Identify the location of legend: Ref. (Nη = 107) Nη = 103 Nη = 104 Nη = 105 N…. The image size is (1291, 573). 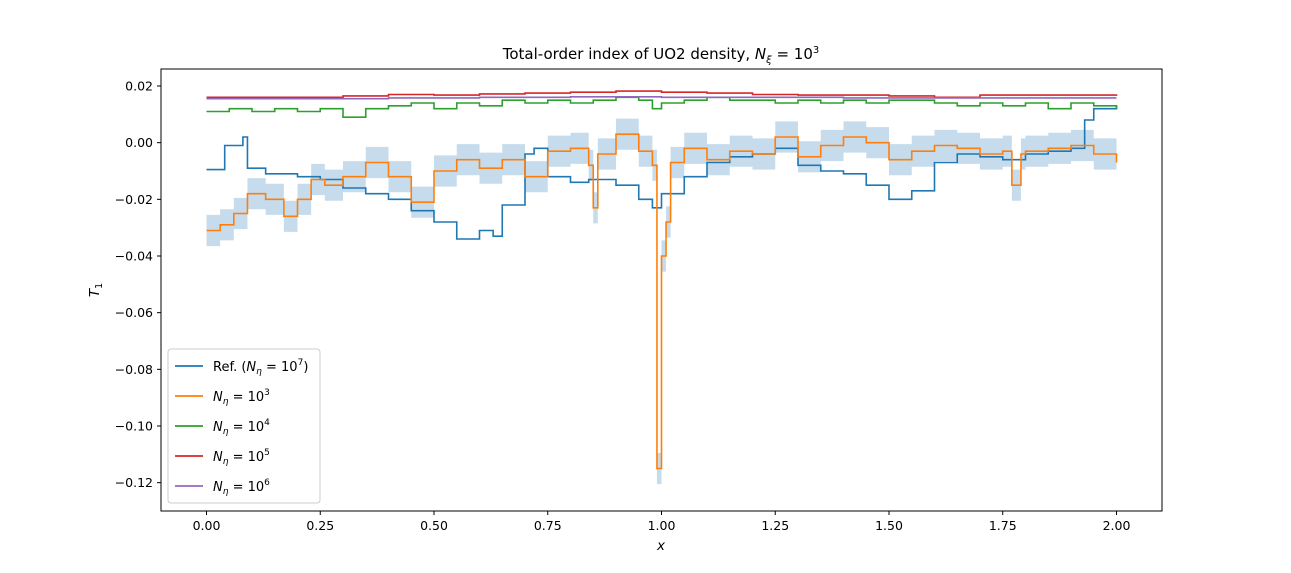
(244, 426).